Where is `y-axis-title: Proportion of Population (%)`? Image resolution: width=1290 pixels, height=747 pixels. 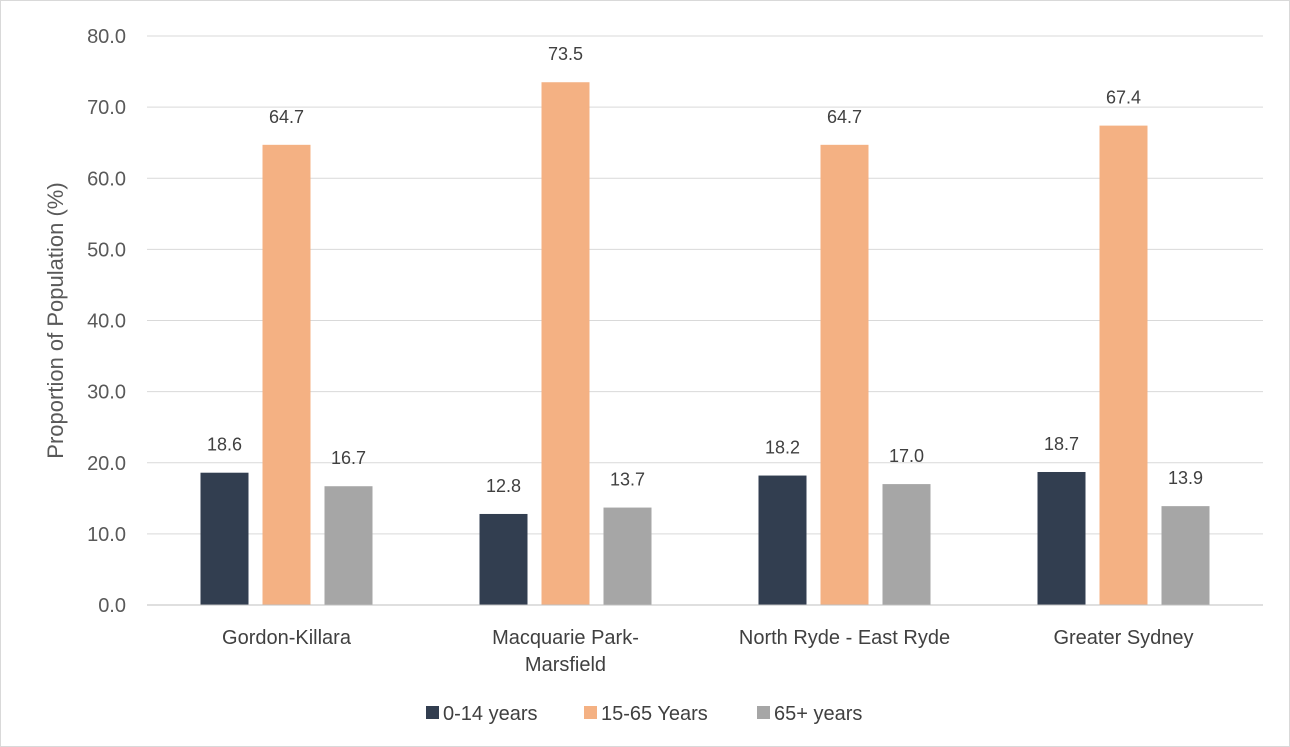 y-axis-title: Proportion of Population (%) is located at coordinates (55, 320).